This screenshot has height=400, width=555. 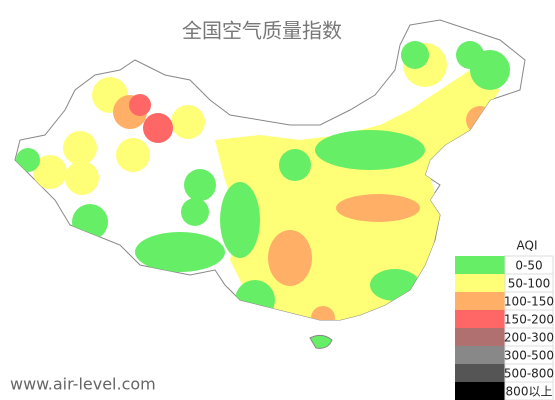 I want to click on legend-label: 200-300, so click(x=529, y=338).